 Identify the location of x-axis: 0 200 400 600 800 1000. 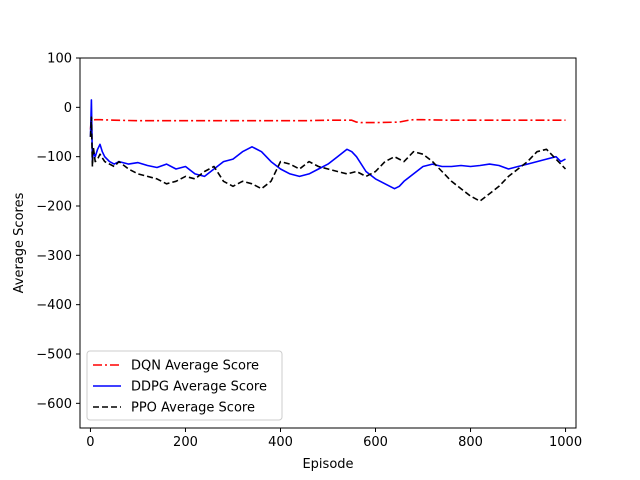
(334, 439).